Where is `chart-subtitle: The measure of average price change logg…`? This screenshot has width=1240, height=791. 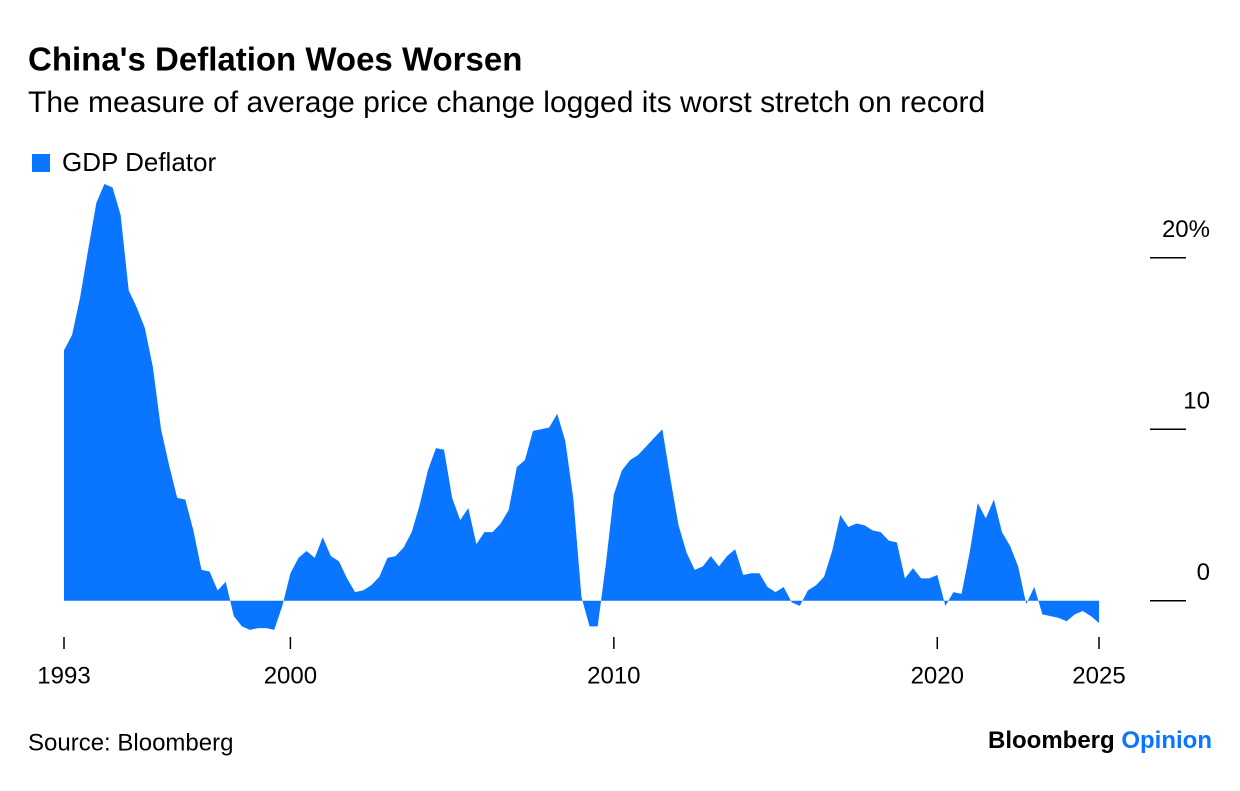 chart-subtitle: The measure of average price change logg… is located at coordinates (506, 102).